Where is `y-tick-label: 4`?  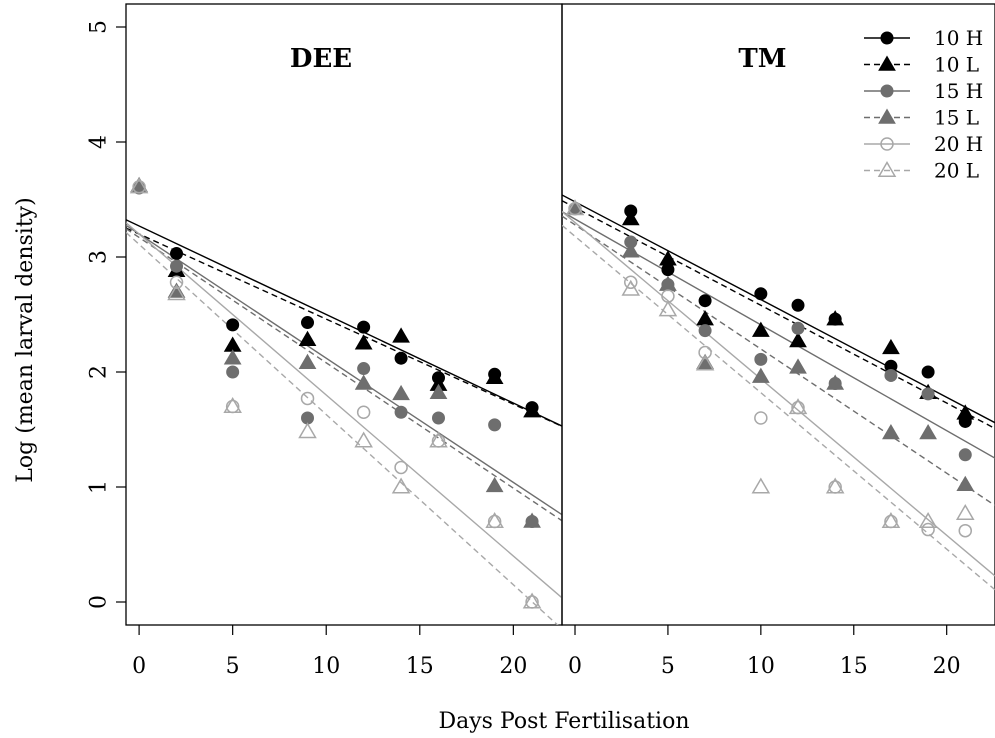 y-tick-label: 4 is located at coordinates (99, 142).